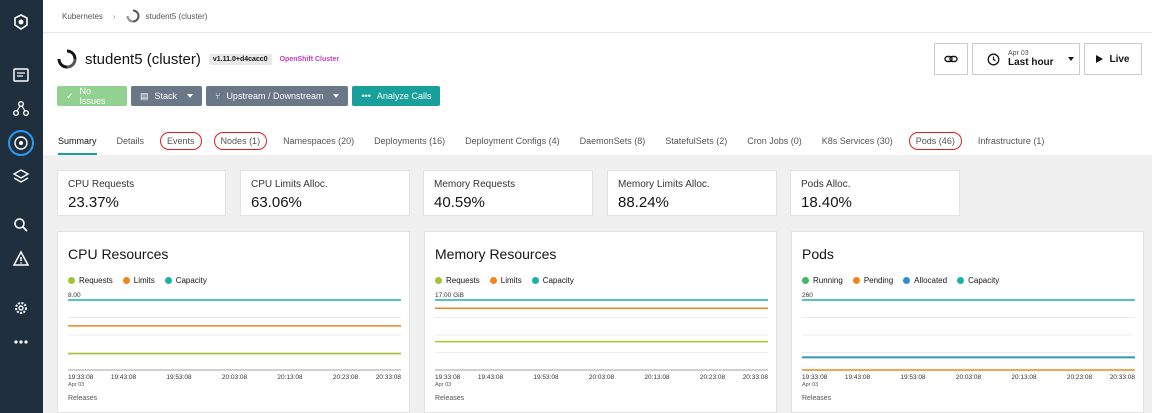 The image size is (1152, 413). I want to click on kiali-logo-icon, so click(21, 22).